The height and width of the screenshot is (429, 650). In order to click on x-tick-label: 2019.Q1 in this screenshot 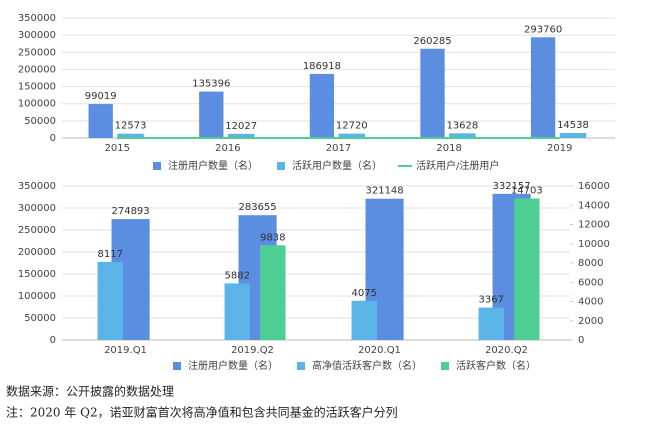, I will do `click(125, 350)`.